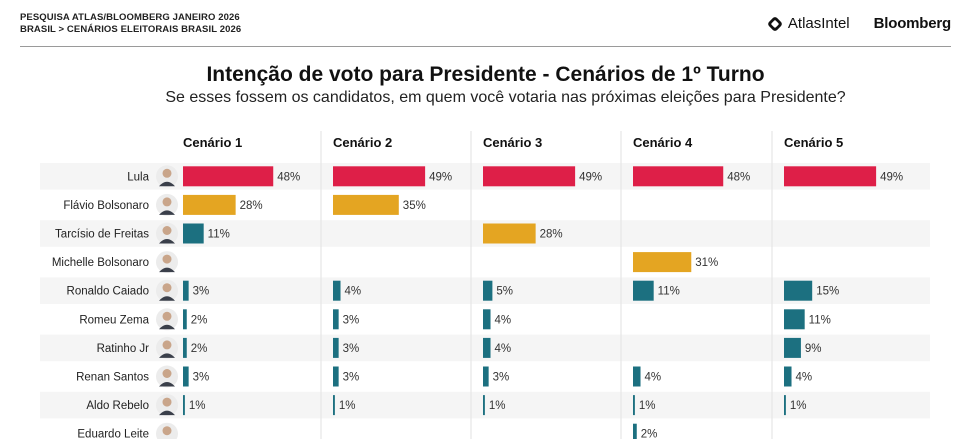  Describe the element at coordinates (130, 17) in the screenshot. I see `survey-label: PESQUISA ATLAS/BLOOMBERG JANEIRO 2026` at that location.